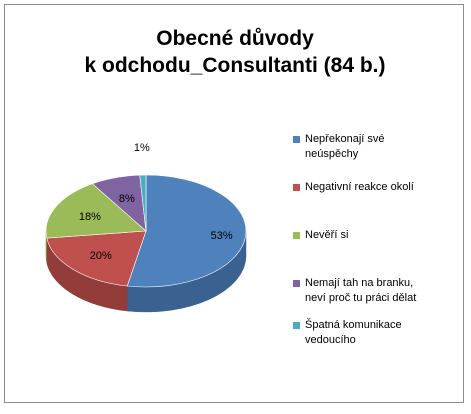  Describe the element at coordinates (359, 283) in the screenshot. I see `legend-label-line: Nemají tah na branku,` at that location.